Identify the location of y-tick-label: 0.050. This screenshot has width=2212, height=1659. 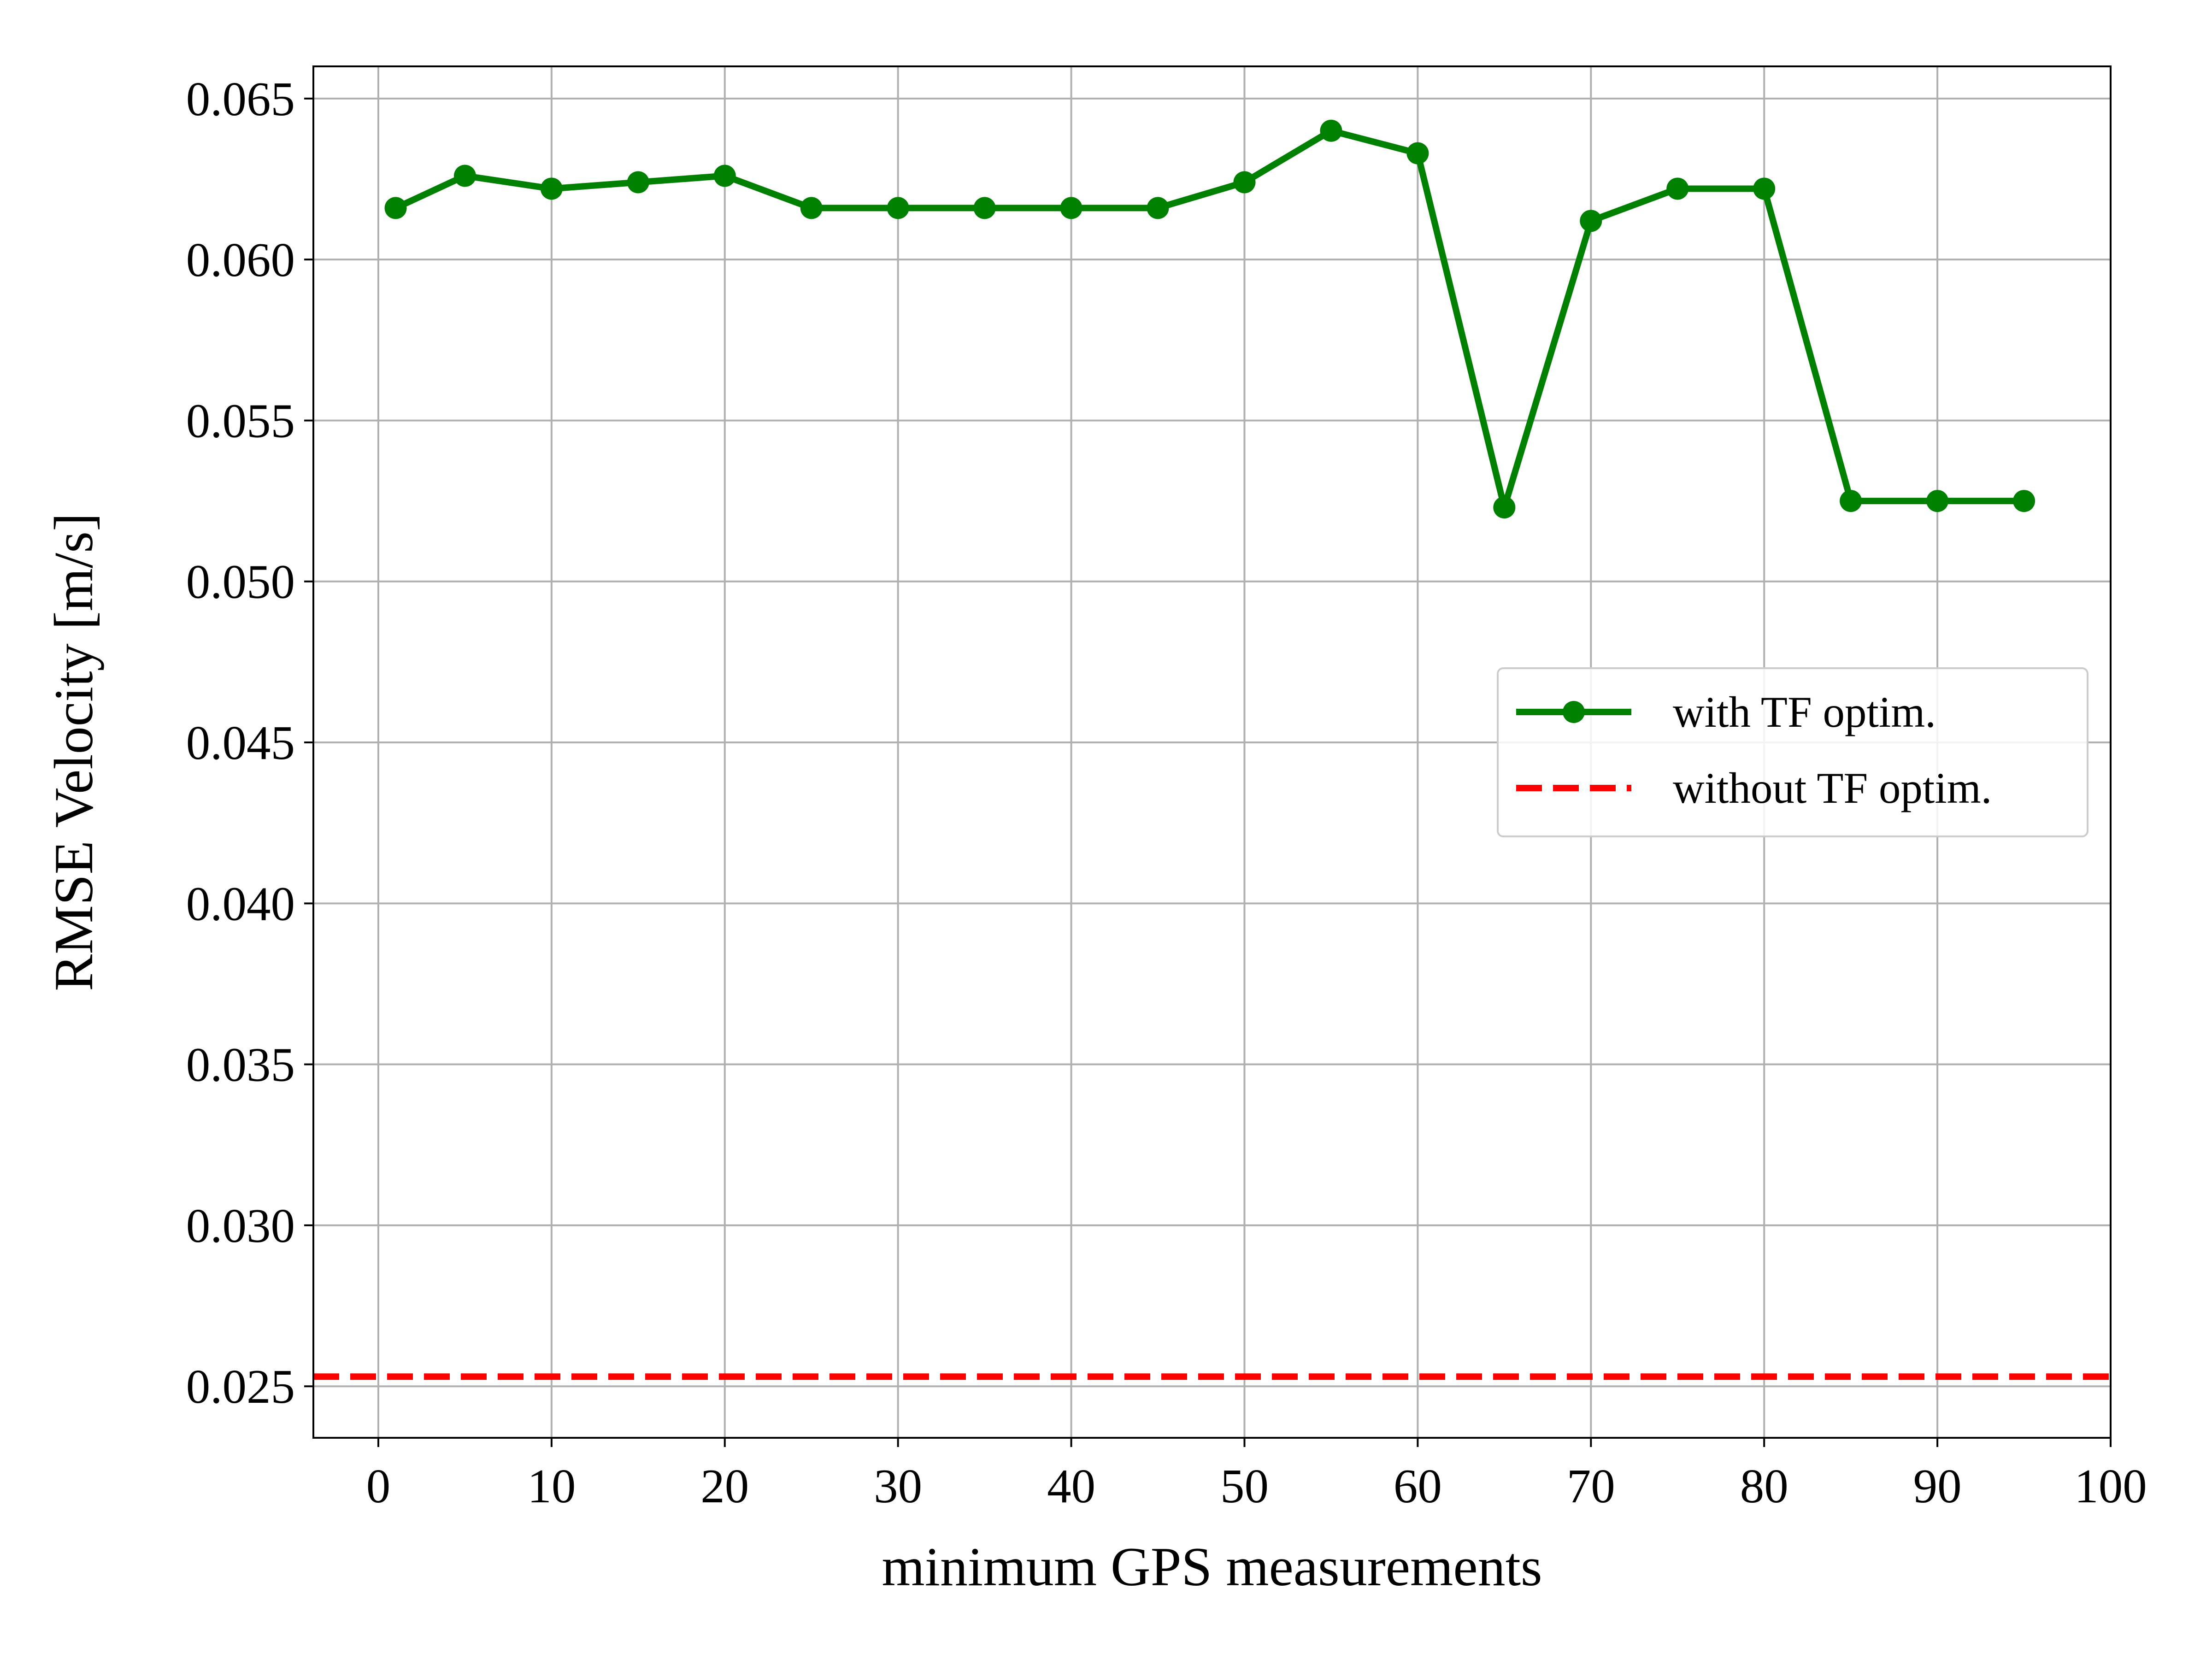
(240, 582).